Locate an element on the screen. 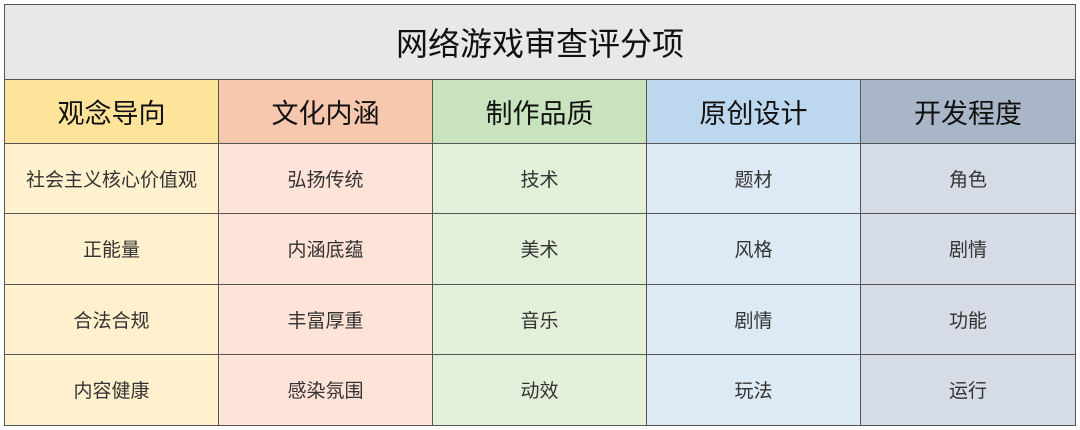 The image size is (1080, 430). table-cell: 题材 is located at coordinates (754, 179).